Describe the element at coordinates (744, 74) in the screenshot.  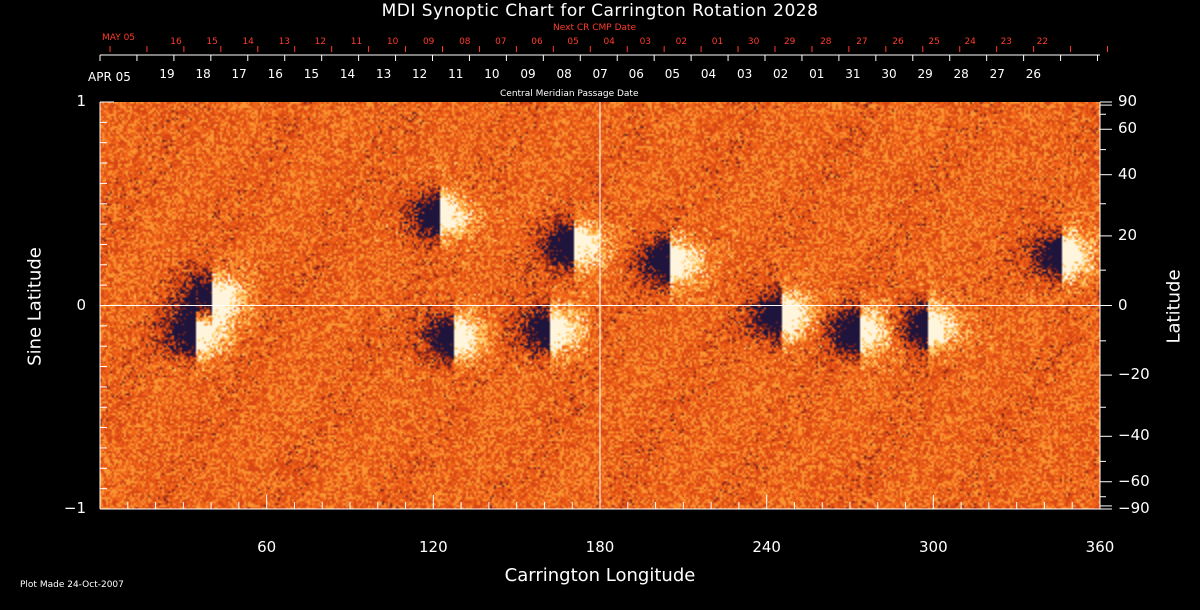
I see `cmp-day-label: 03` at that location.